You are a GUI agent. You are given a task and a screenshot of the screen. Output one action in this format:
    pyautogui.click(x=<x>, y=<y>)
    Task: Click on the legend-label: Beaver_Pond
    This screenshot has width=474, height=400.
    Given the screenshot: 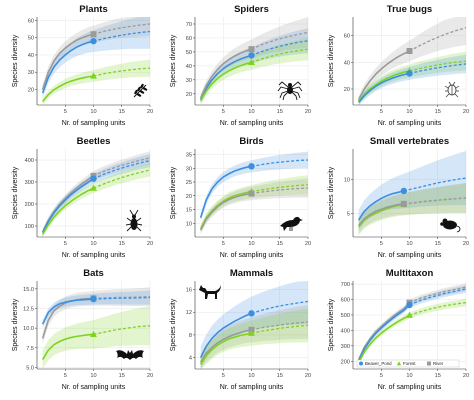 What is the action you would take?
    pyautogui.click(x=378, y=363)
    